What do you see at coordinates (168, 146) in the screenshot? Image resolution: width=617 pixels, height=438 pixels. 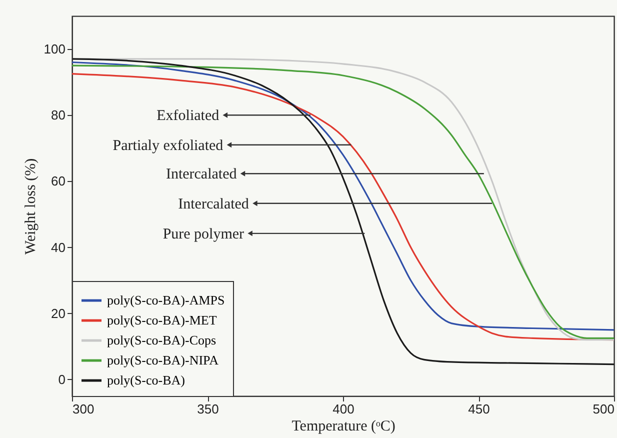 I see `annotation: Partialy exfoliated` at bounding box center [168, 146].